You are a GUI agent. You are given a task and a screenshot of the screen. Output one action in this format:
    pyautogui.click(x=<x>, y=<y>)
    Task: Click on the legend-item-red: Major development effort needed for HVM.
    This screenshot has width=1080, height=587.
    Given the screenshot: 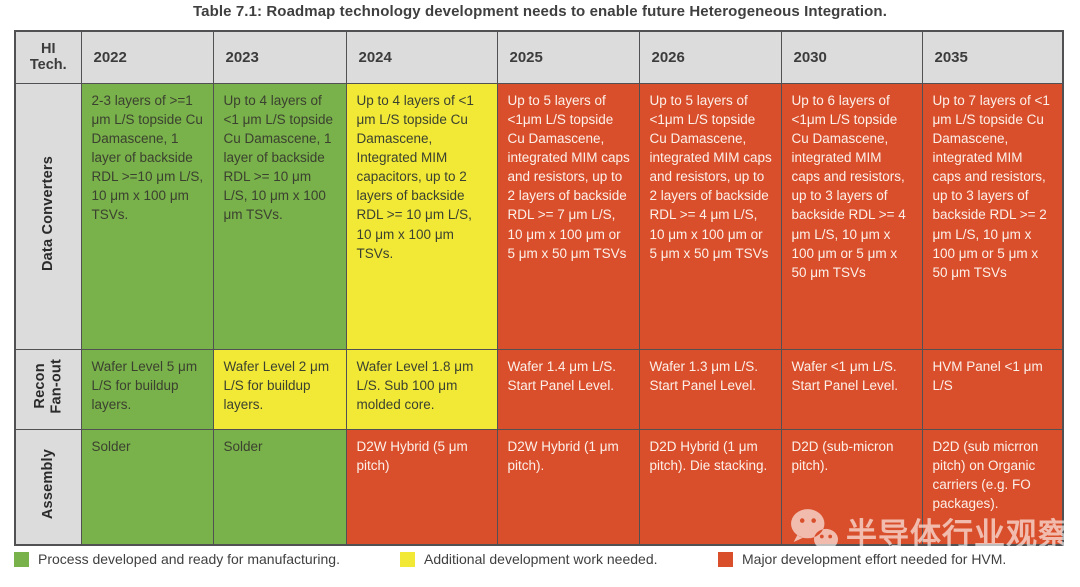 What is the action you would take?
    pyautogui.click(x=862, y=559)
    